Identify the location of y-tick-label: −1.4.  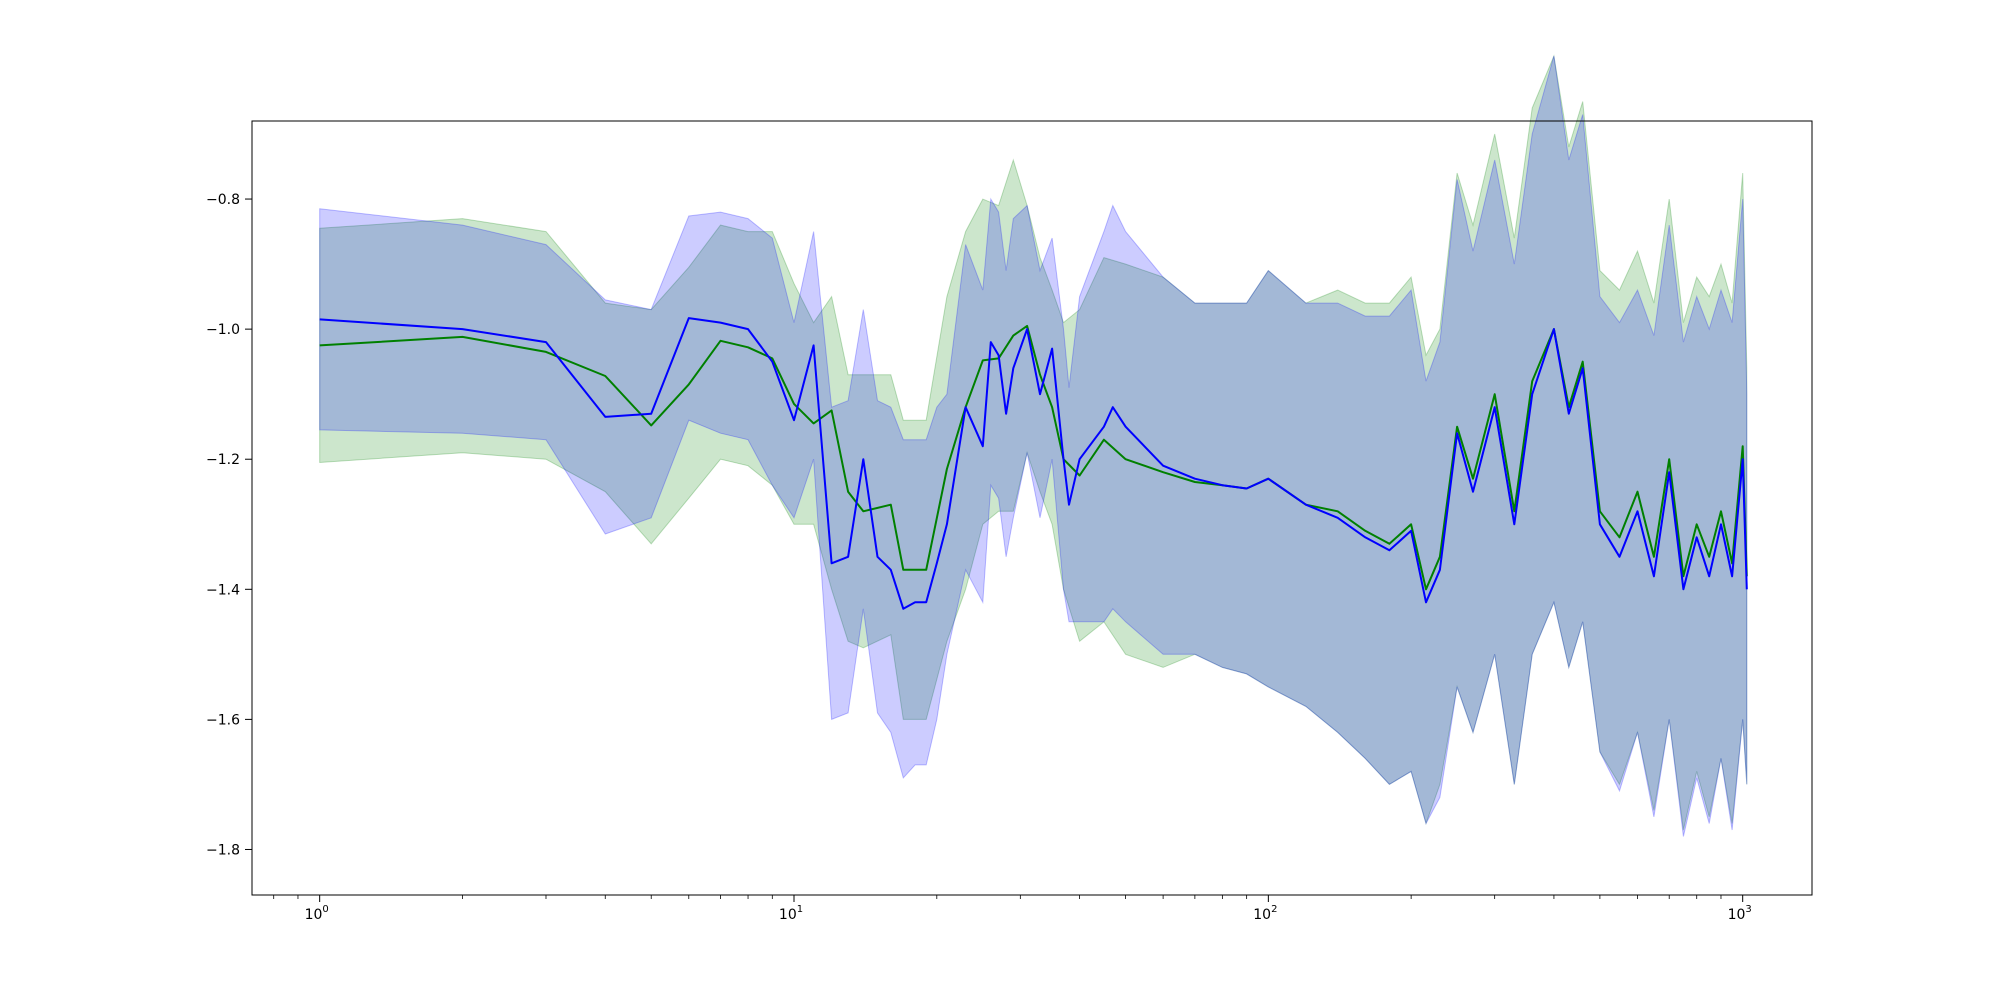
(223, 590).